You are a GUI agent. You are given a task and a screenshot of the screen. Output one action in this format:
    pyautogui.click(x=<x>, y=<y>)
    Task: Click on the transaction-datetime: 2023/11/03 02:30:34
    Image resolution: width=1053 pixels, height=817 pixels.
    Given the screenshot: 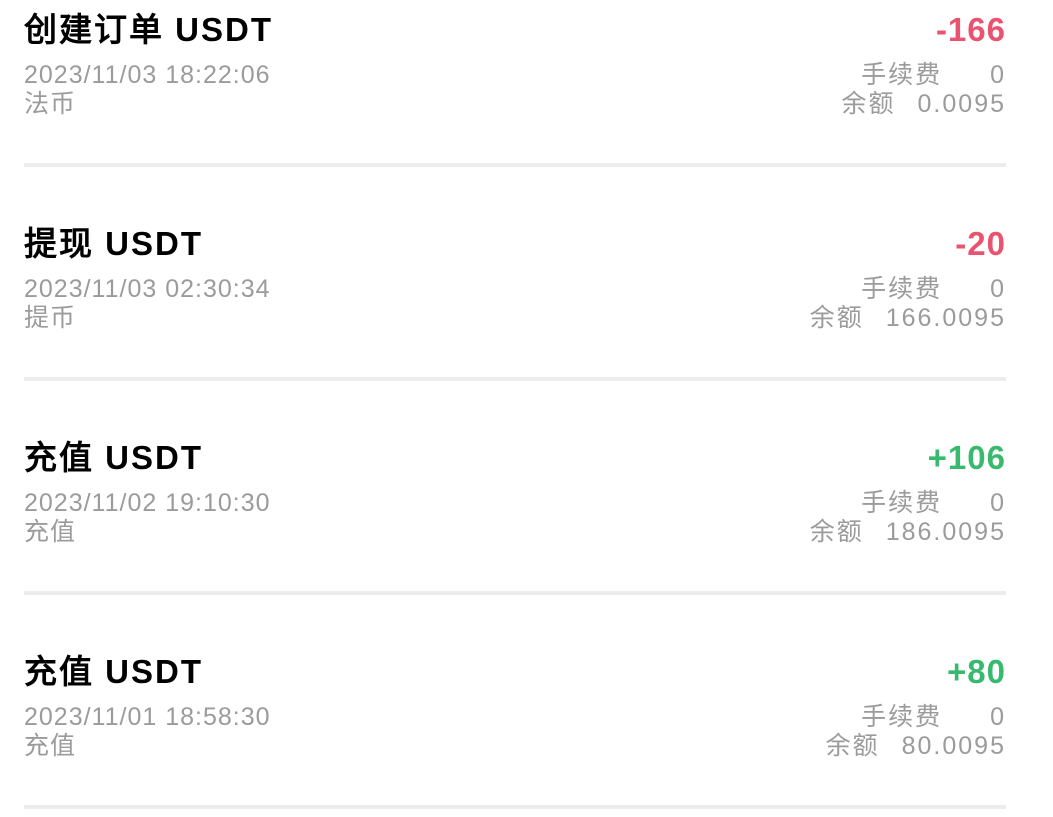 What is the action you would take?
    pyautogui.click(x=147, y=289)
    